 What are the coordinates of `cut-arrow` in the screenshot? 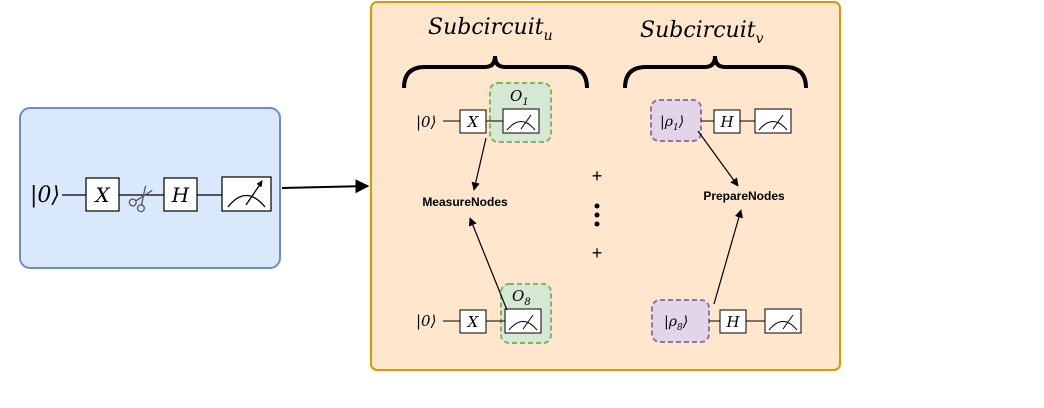 It's located at (325, 186).